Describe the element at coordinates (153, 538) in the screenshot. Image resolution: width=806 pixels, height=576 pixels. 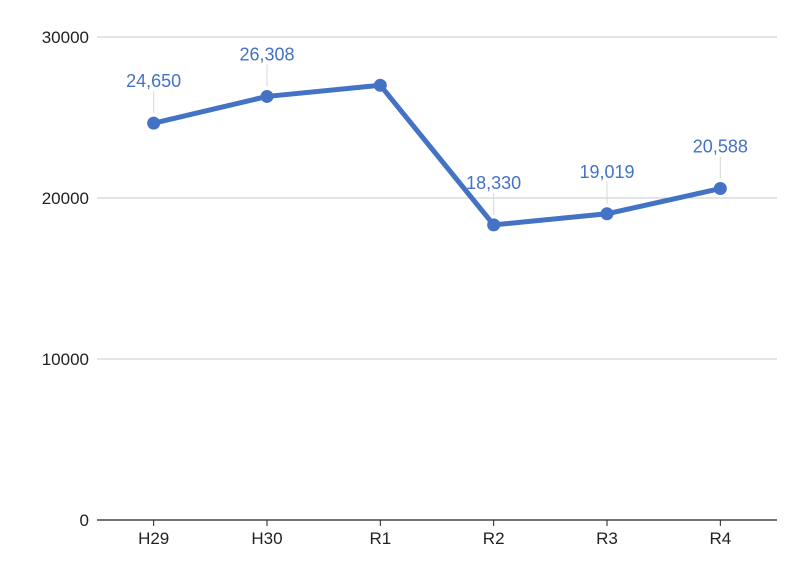
I see `x-tick-label: H29` at that location.